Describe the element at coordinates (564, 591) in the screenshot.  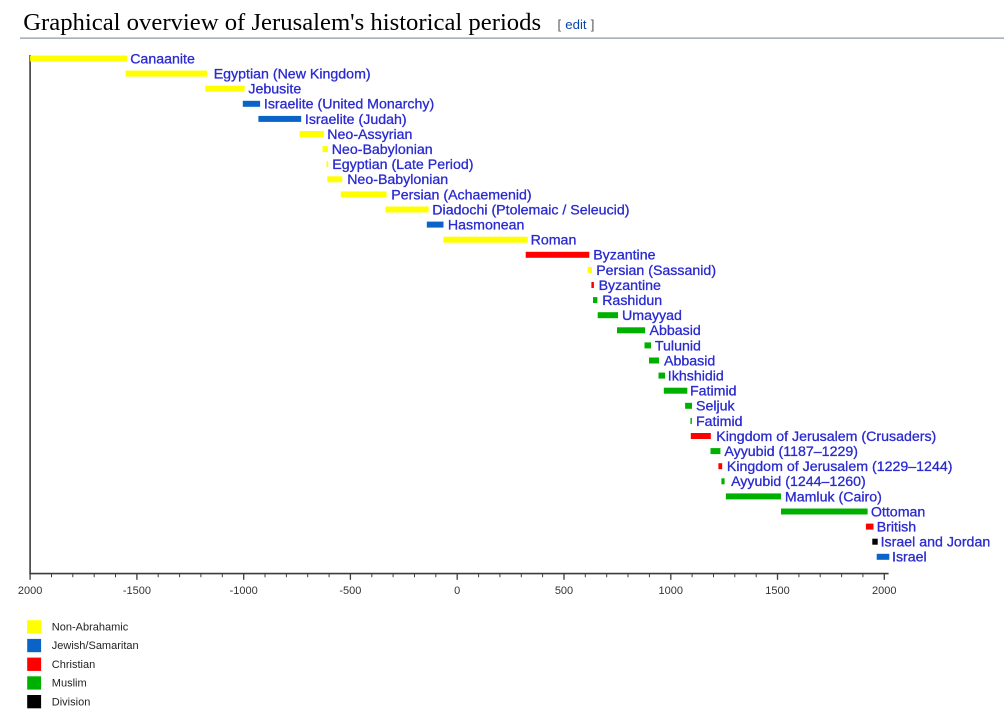
I see `svg-text: 500` at that location.